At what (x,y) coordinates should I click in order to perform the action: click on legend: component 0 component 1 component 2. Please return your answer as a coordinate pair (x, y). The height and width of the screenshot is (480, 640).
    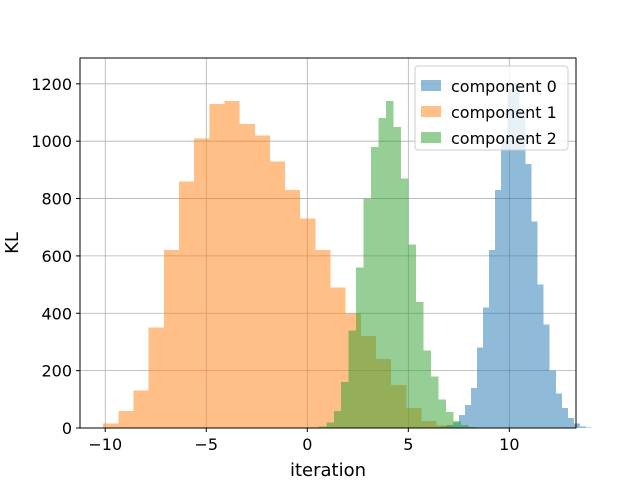
    Looking at the image, I should click on (491, 108).